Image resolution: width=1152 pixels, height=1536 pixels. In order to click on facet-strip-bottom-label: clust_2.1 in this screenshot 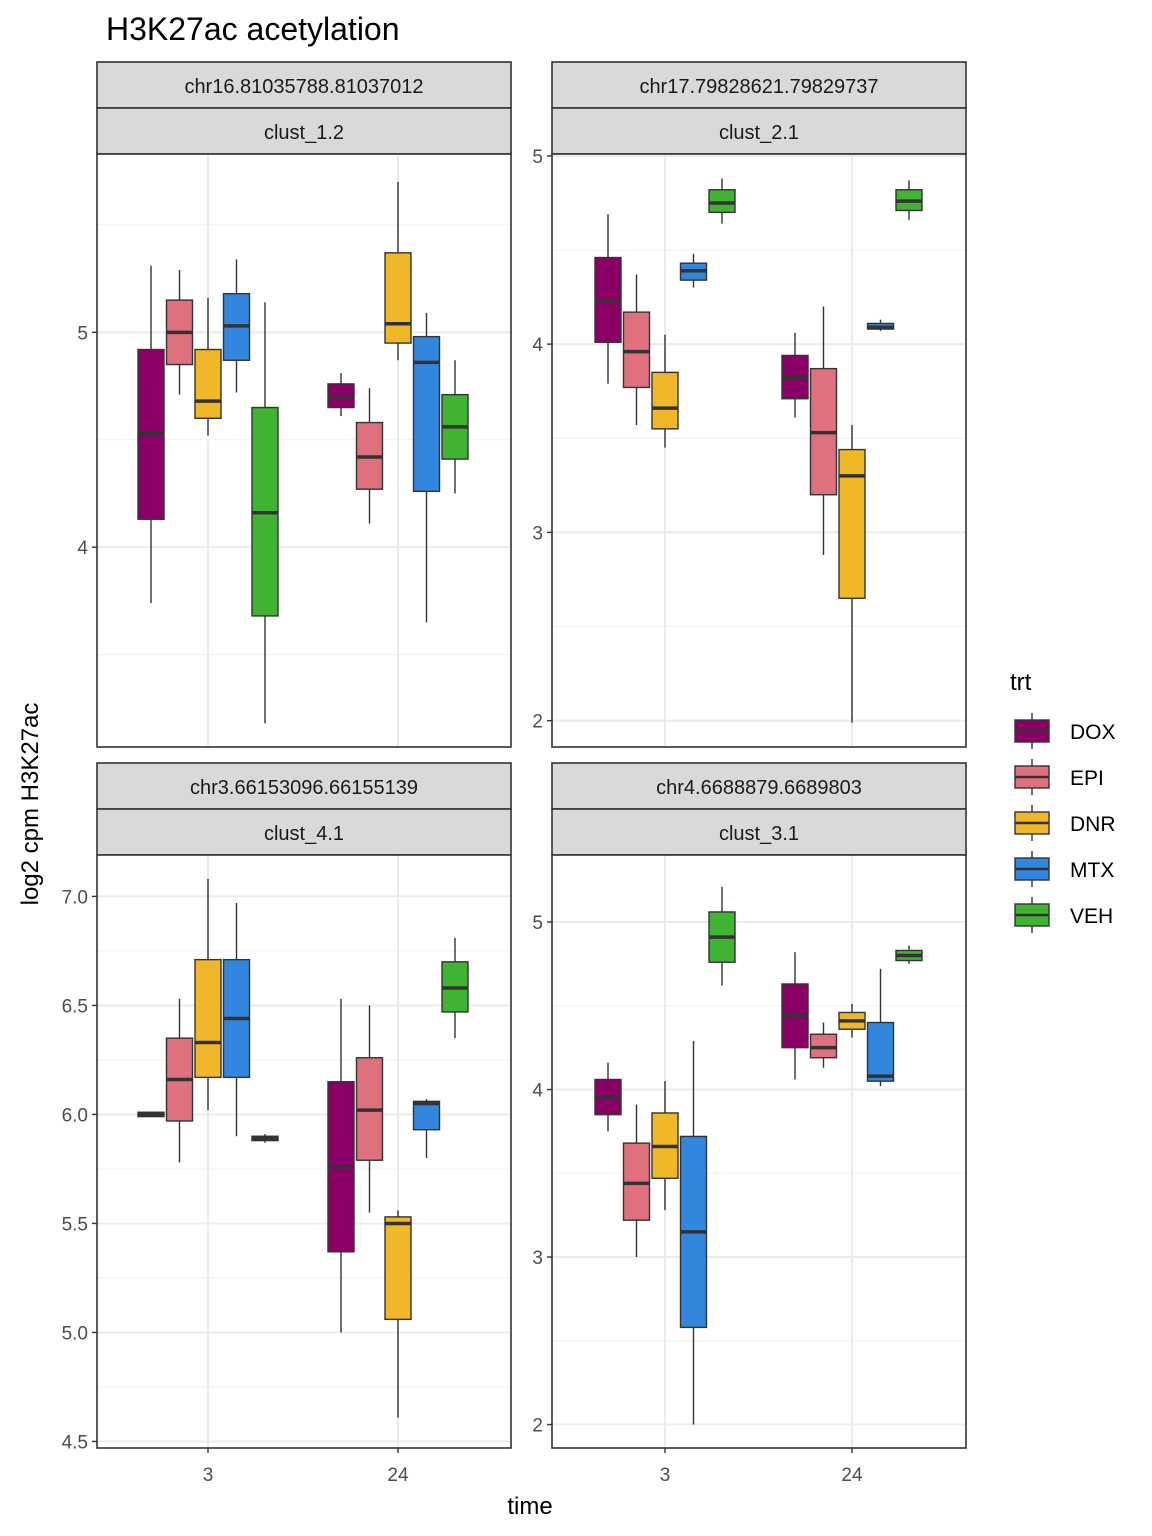, I will do `click(759, 133)`.